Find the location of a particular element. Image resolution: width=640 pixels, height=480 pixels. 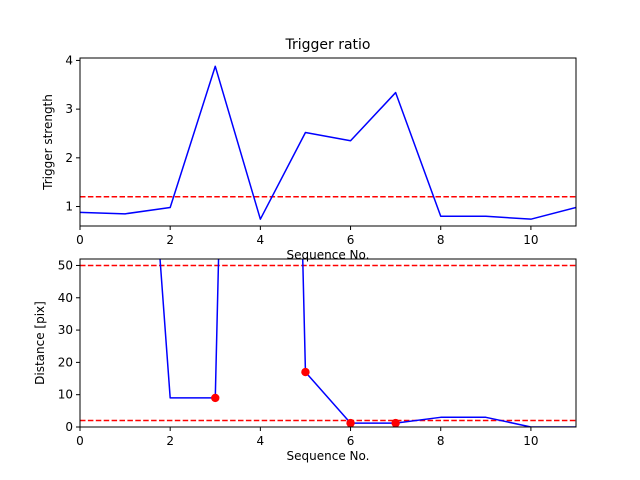

chart-title: Trigger ratio is located at coordinates (327, 45).